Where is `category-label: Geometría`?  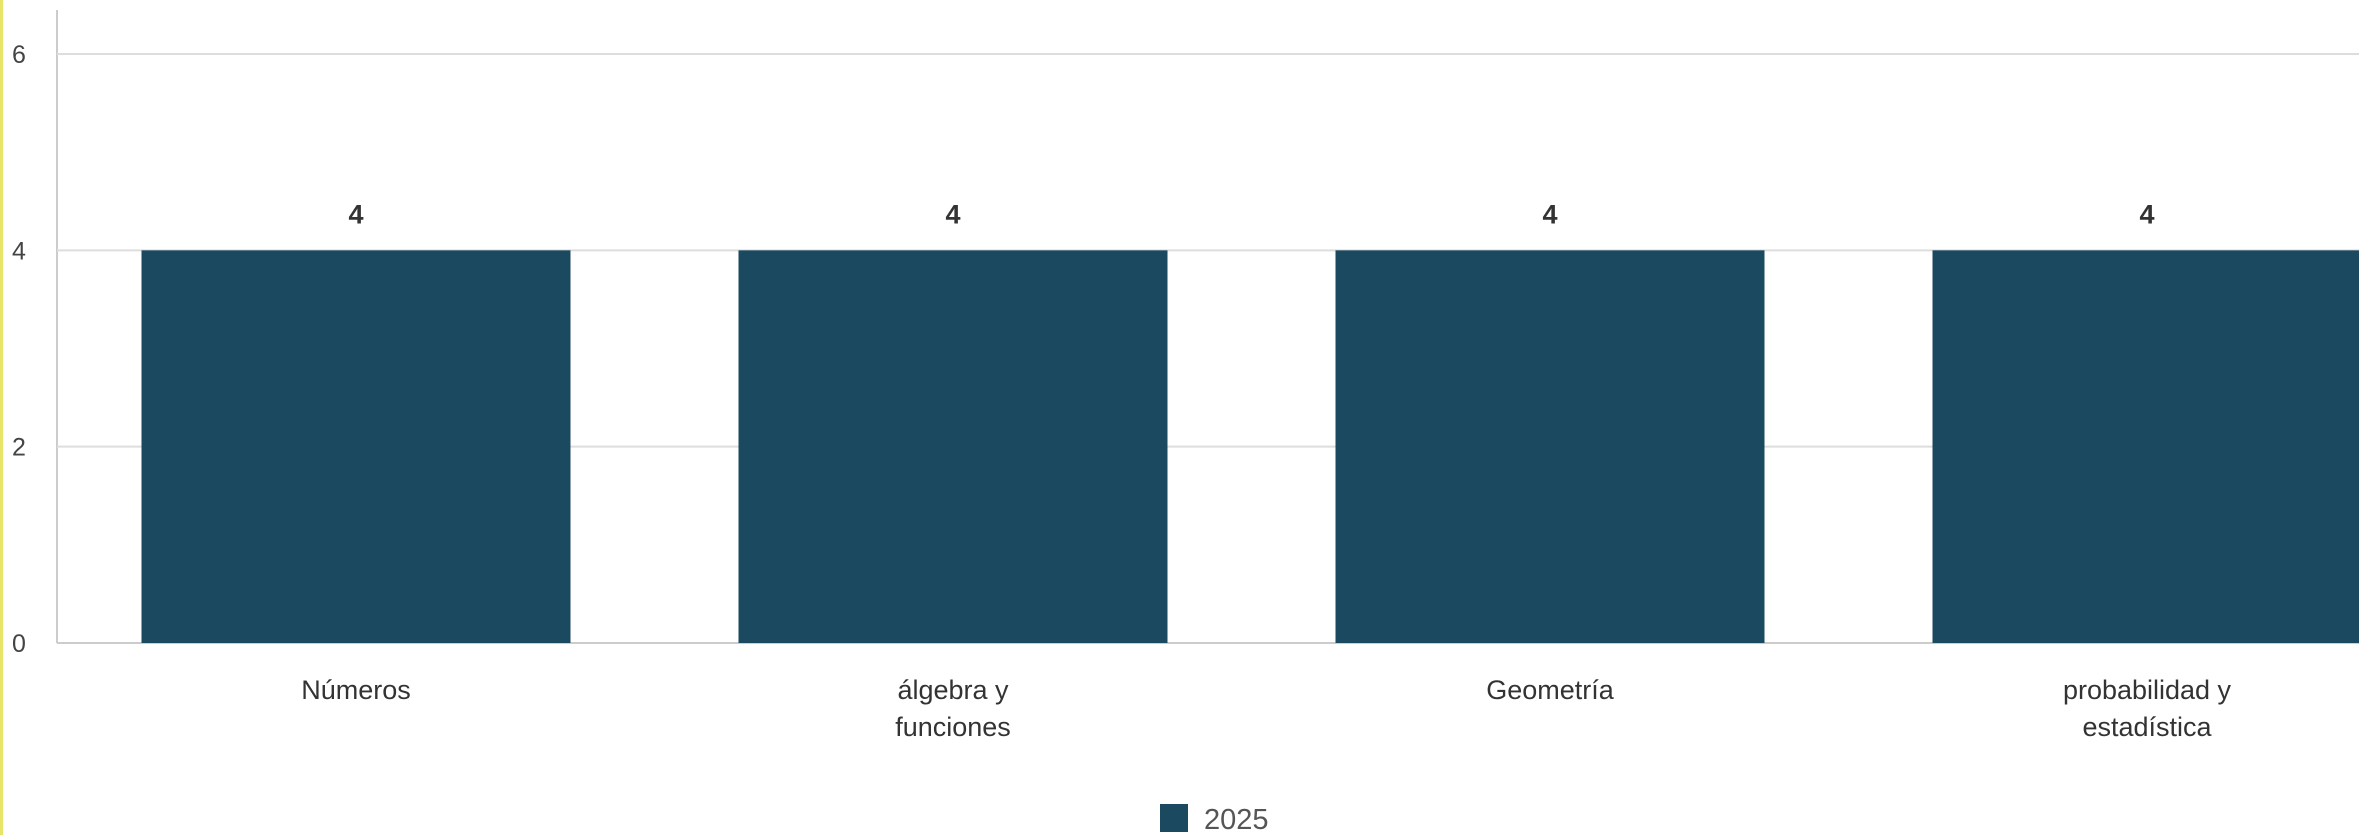
category-label: Geometría is located at coordinates (1550, 690).